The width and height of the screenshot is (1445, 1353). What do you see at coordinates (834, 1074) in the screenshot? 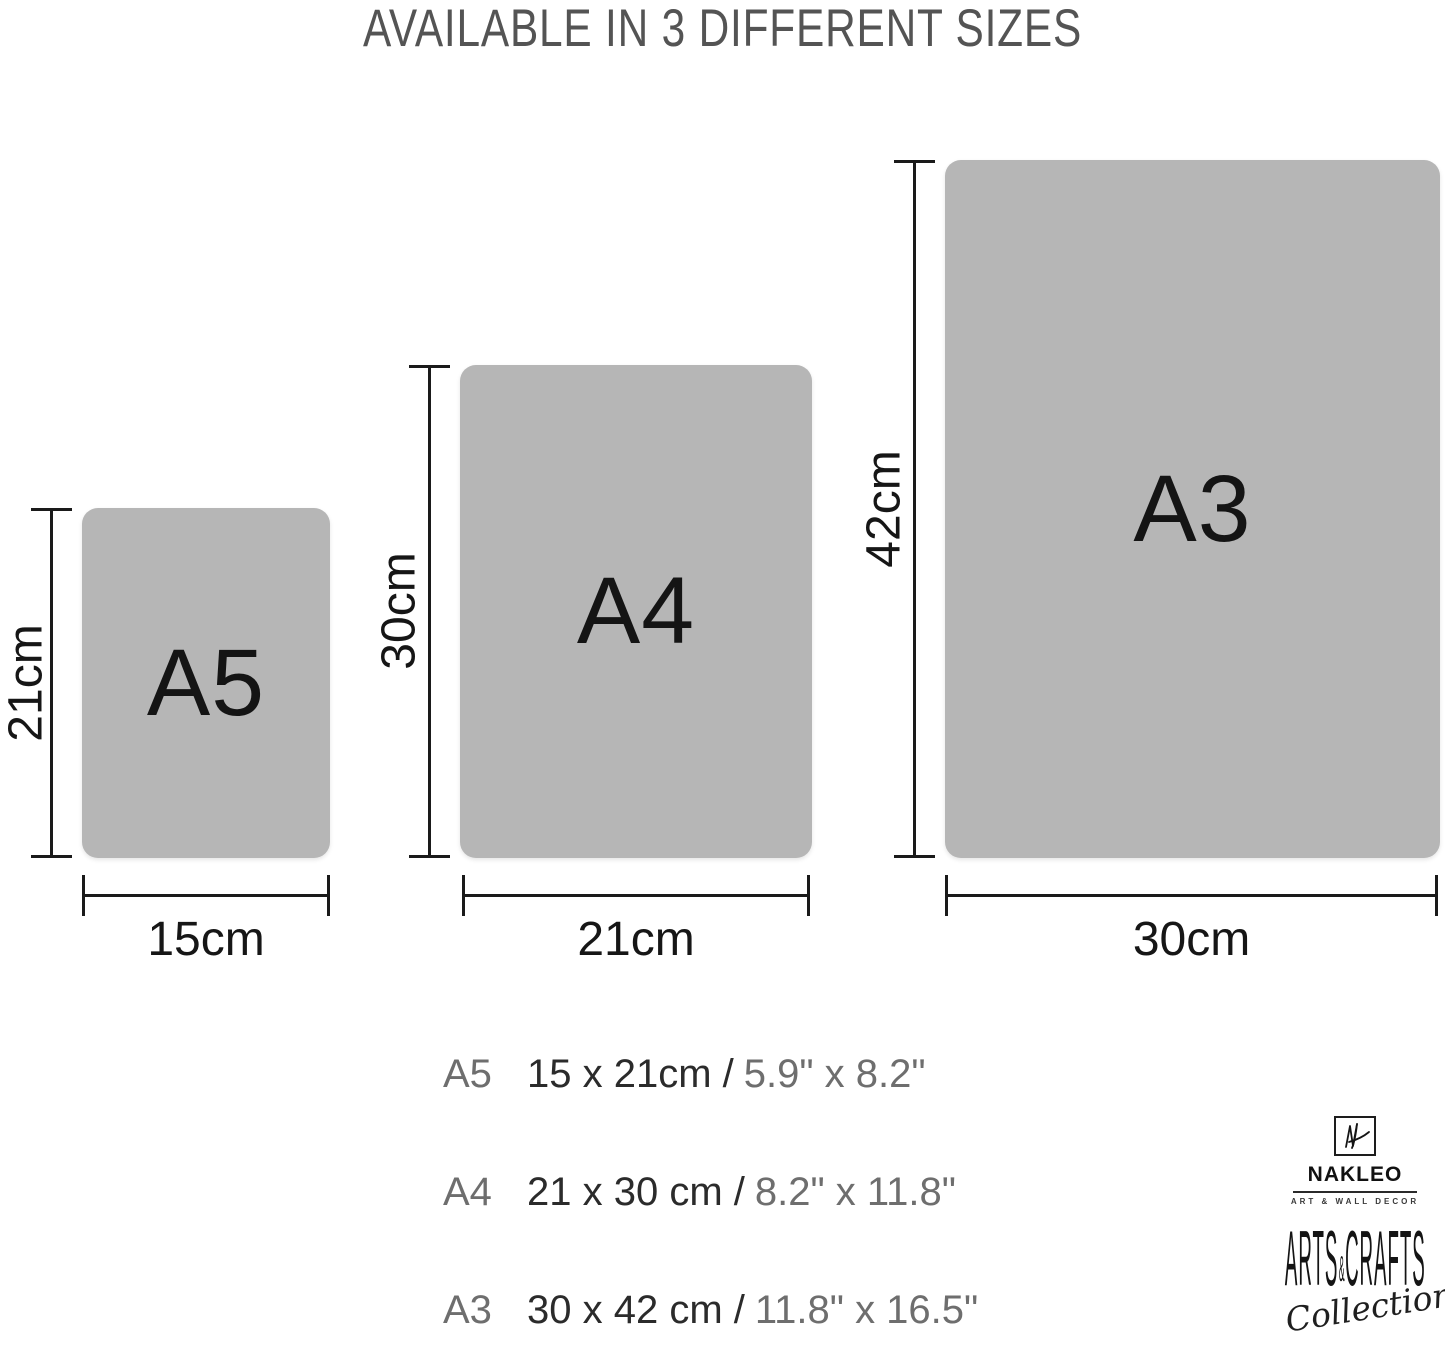
I see `spec-a5-imperial: 5.9" x 8.2"` at bounding box center [834, 1074].